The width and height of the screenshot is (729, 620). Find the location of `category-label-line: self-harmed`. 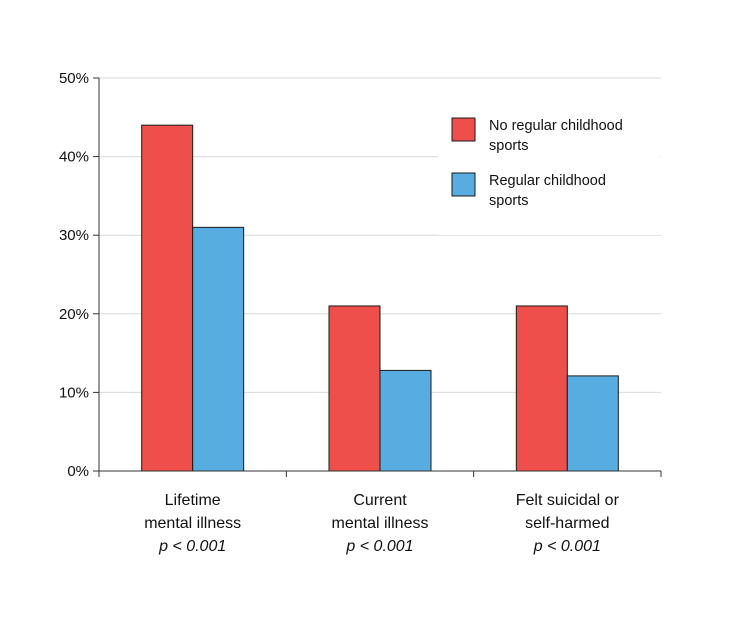

category-label-line: self-harmed is located at coordinates (567, 523).